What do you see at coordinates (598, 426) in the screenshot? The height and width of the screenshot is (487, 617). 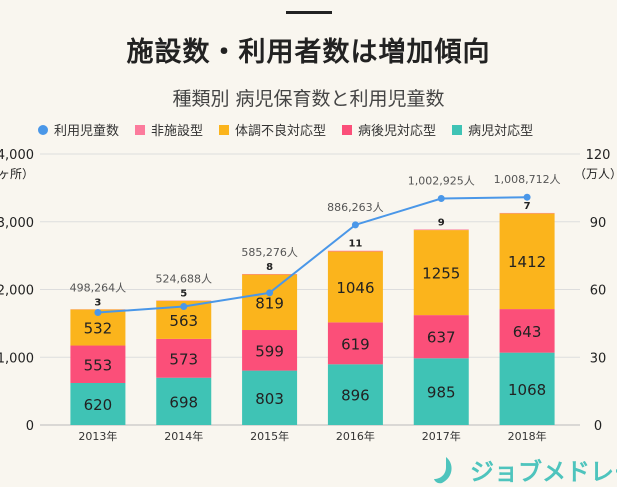 I see `y-right-tick: 0` at bounding box center [598, 426].